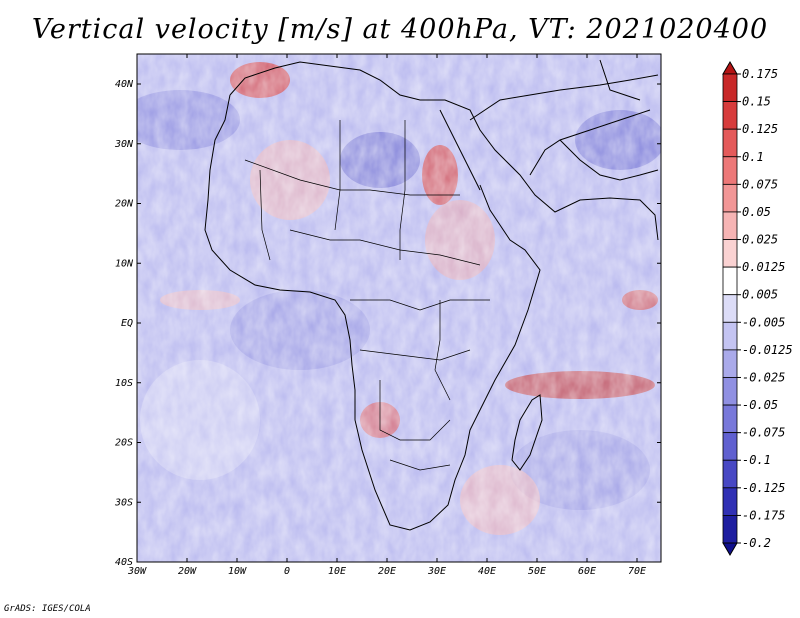 This screenshot has height=618, width=800. I want to click on colorbar-label: 0.125, so click(760, 129).